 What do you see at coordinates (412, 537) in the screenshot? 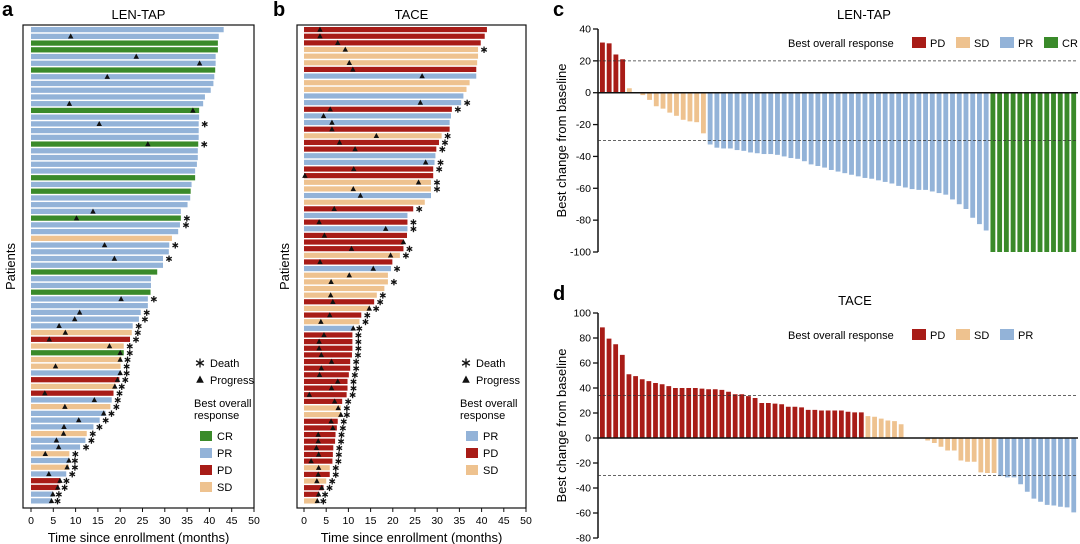
I see `x-axis-title: Time since enrollment (months)` at bounding box center [412, 537].